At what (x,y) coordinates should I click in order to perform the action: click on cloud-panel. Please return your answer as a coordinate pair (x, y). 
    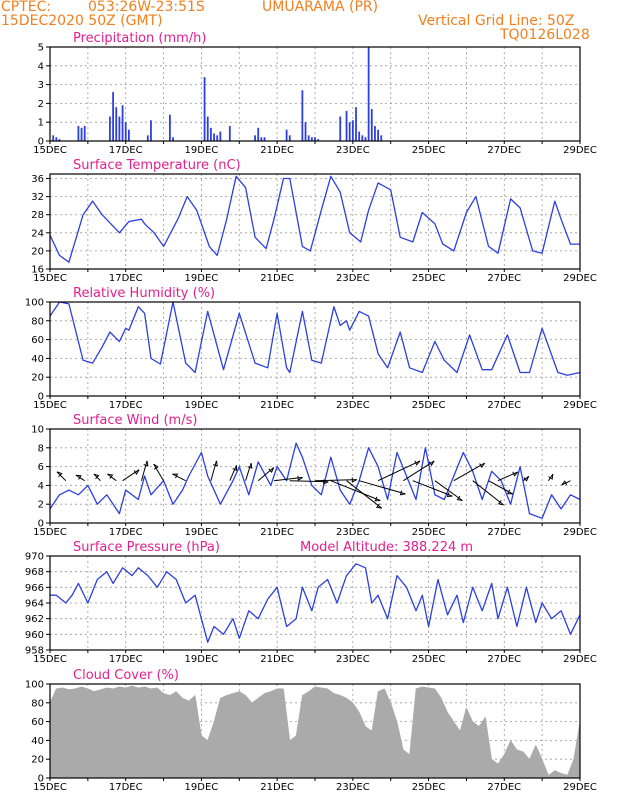
    Looking at the image, I should click on (313, 732).